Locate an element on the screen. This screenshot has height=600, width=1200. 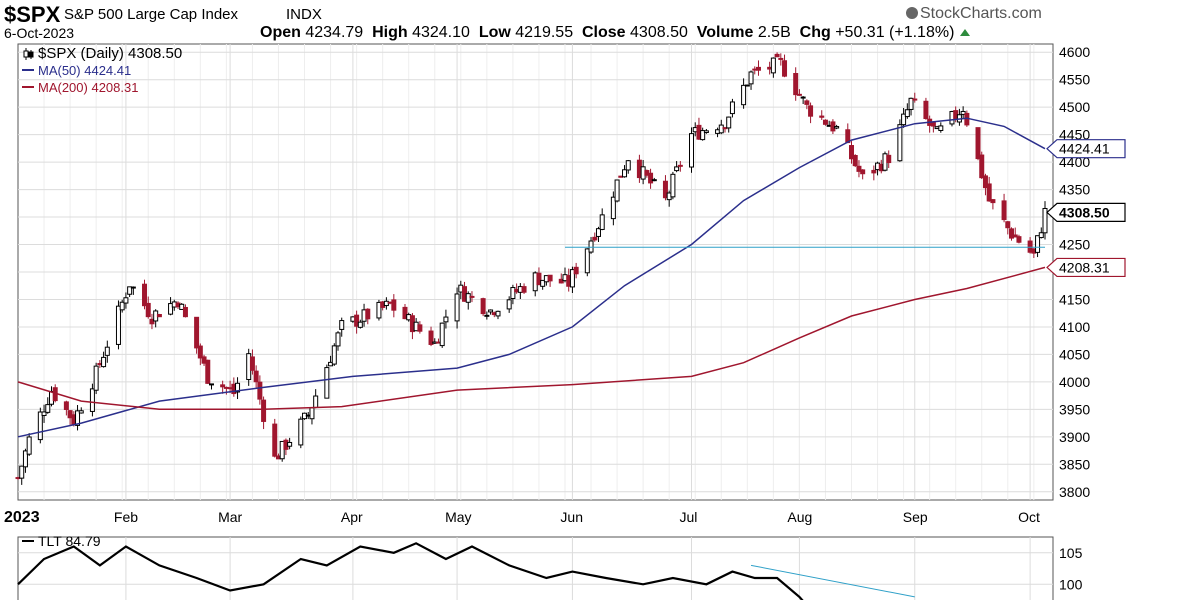
x-tick-label: Feb is located at coordinates (126, 517).